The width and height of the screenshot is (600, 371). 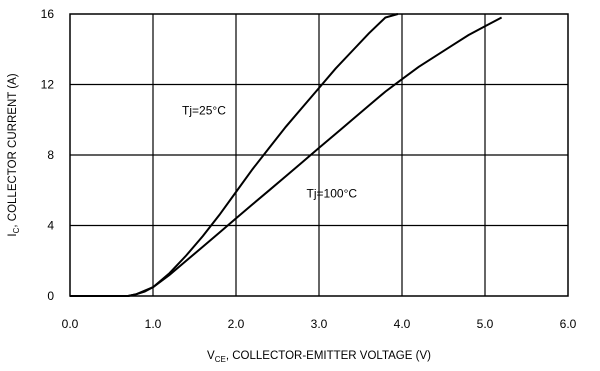 What do you see at coordinates (13, 150) in the screenshot?
I see `y-axis-title-rest: , COLLECTOR CURRENT (A)` at bounding box center [13, 150].